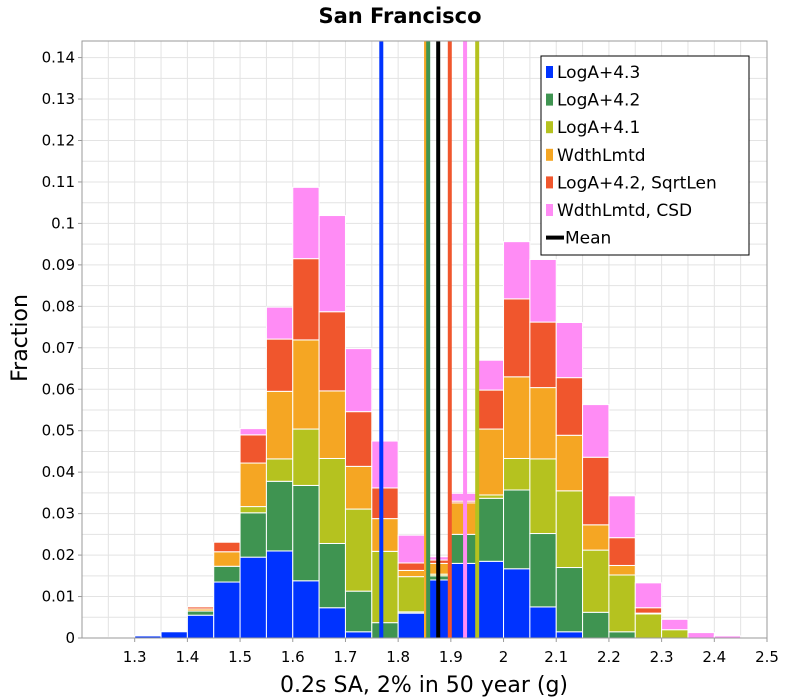 The width and height of the screenshot is (800, 700). What do you see at coordinates (504, 657) in the screenshot?
I see `x-tick-label: 2` at bounding box center [504, 657].